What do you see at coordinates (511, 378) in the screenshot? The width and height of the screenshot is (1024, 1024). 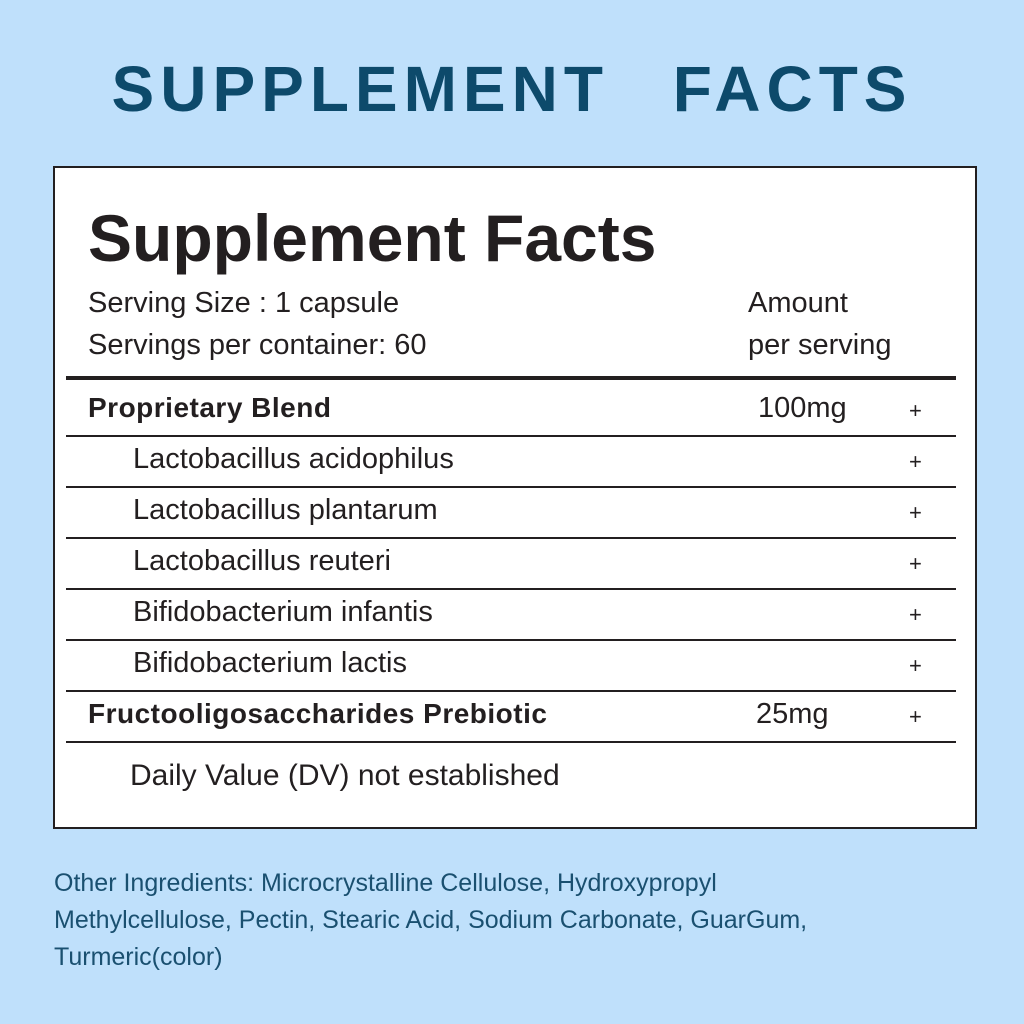 I see `thick-rule` at bounding box center [511, 378].